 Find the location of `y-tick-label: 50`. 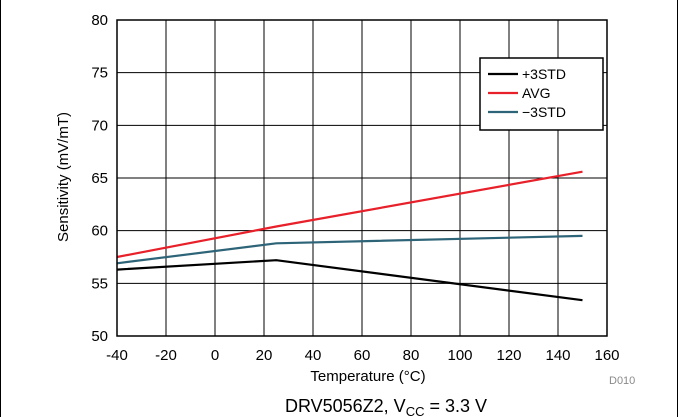

y-tick-label: 50 is located at coordinates (99, 336).